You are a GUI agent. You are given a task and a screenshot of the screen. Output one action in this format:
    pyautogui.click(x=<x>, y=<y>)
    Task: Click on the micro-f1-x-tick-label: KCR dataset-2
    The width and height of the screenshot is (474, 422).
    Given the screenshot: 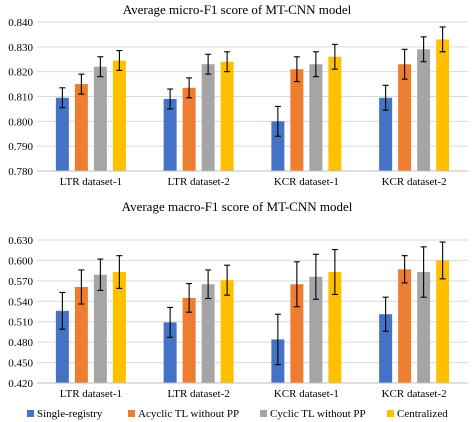 What is the action you would take?
    pyautogui.click(x=414, y=182)
    